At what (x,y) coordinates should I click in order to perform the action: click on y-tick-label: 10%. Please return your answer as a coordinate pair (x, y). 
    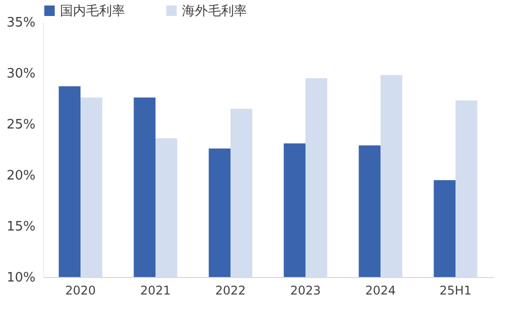
    Looking at the image, I should click on (21, 278).